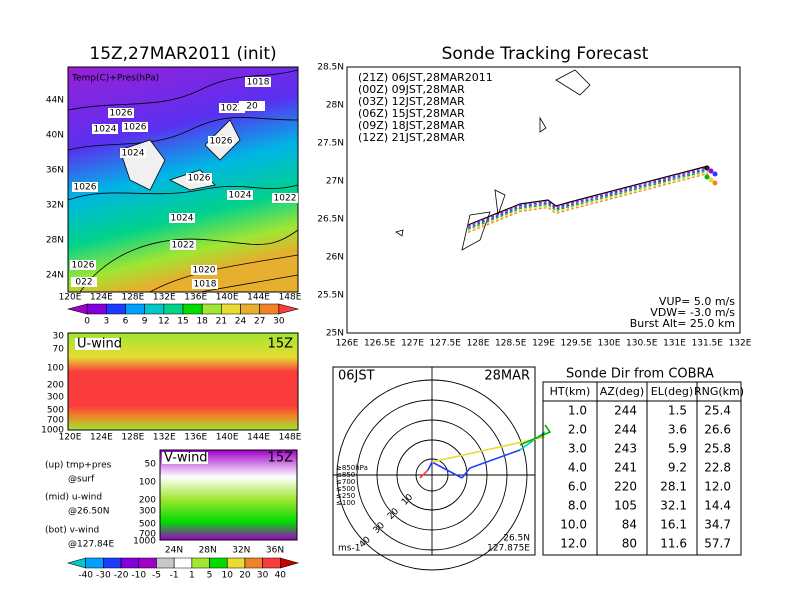 This screenshot has width=792, height=612. I want to click on temp-colorbar-label: 18, so click(202, 322).